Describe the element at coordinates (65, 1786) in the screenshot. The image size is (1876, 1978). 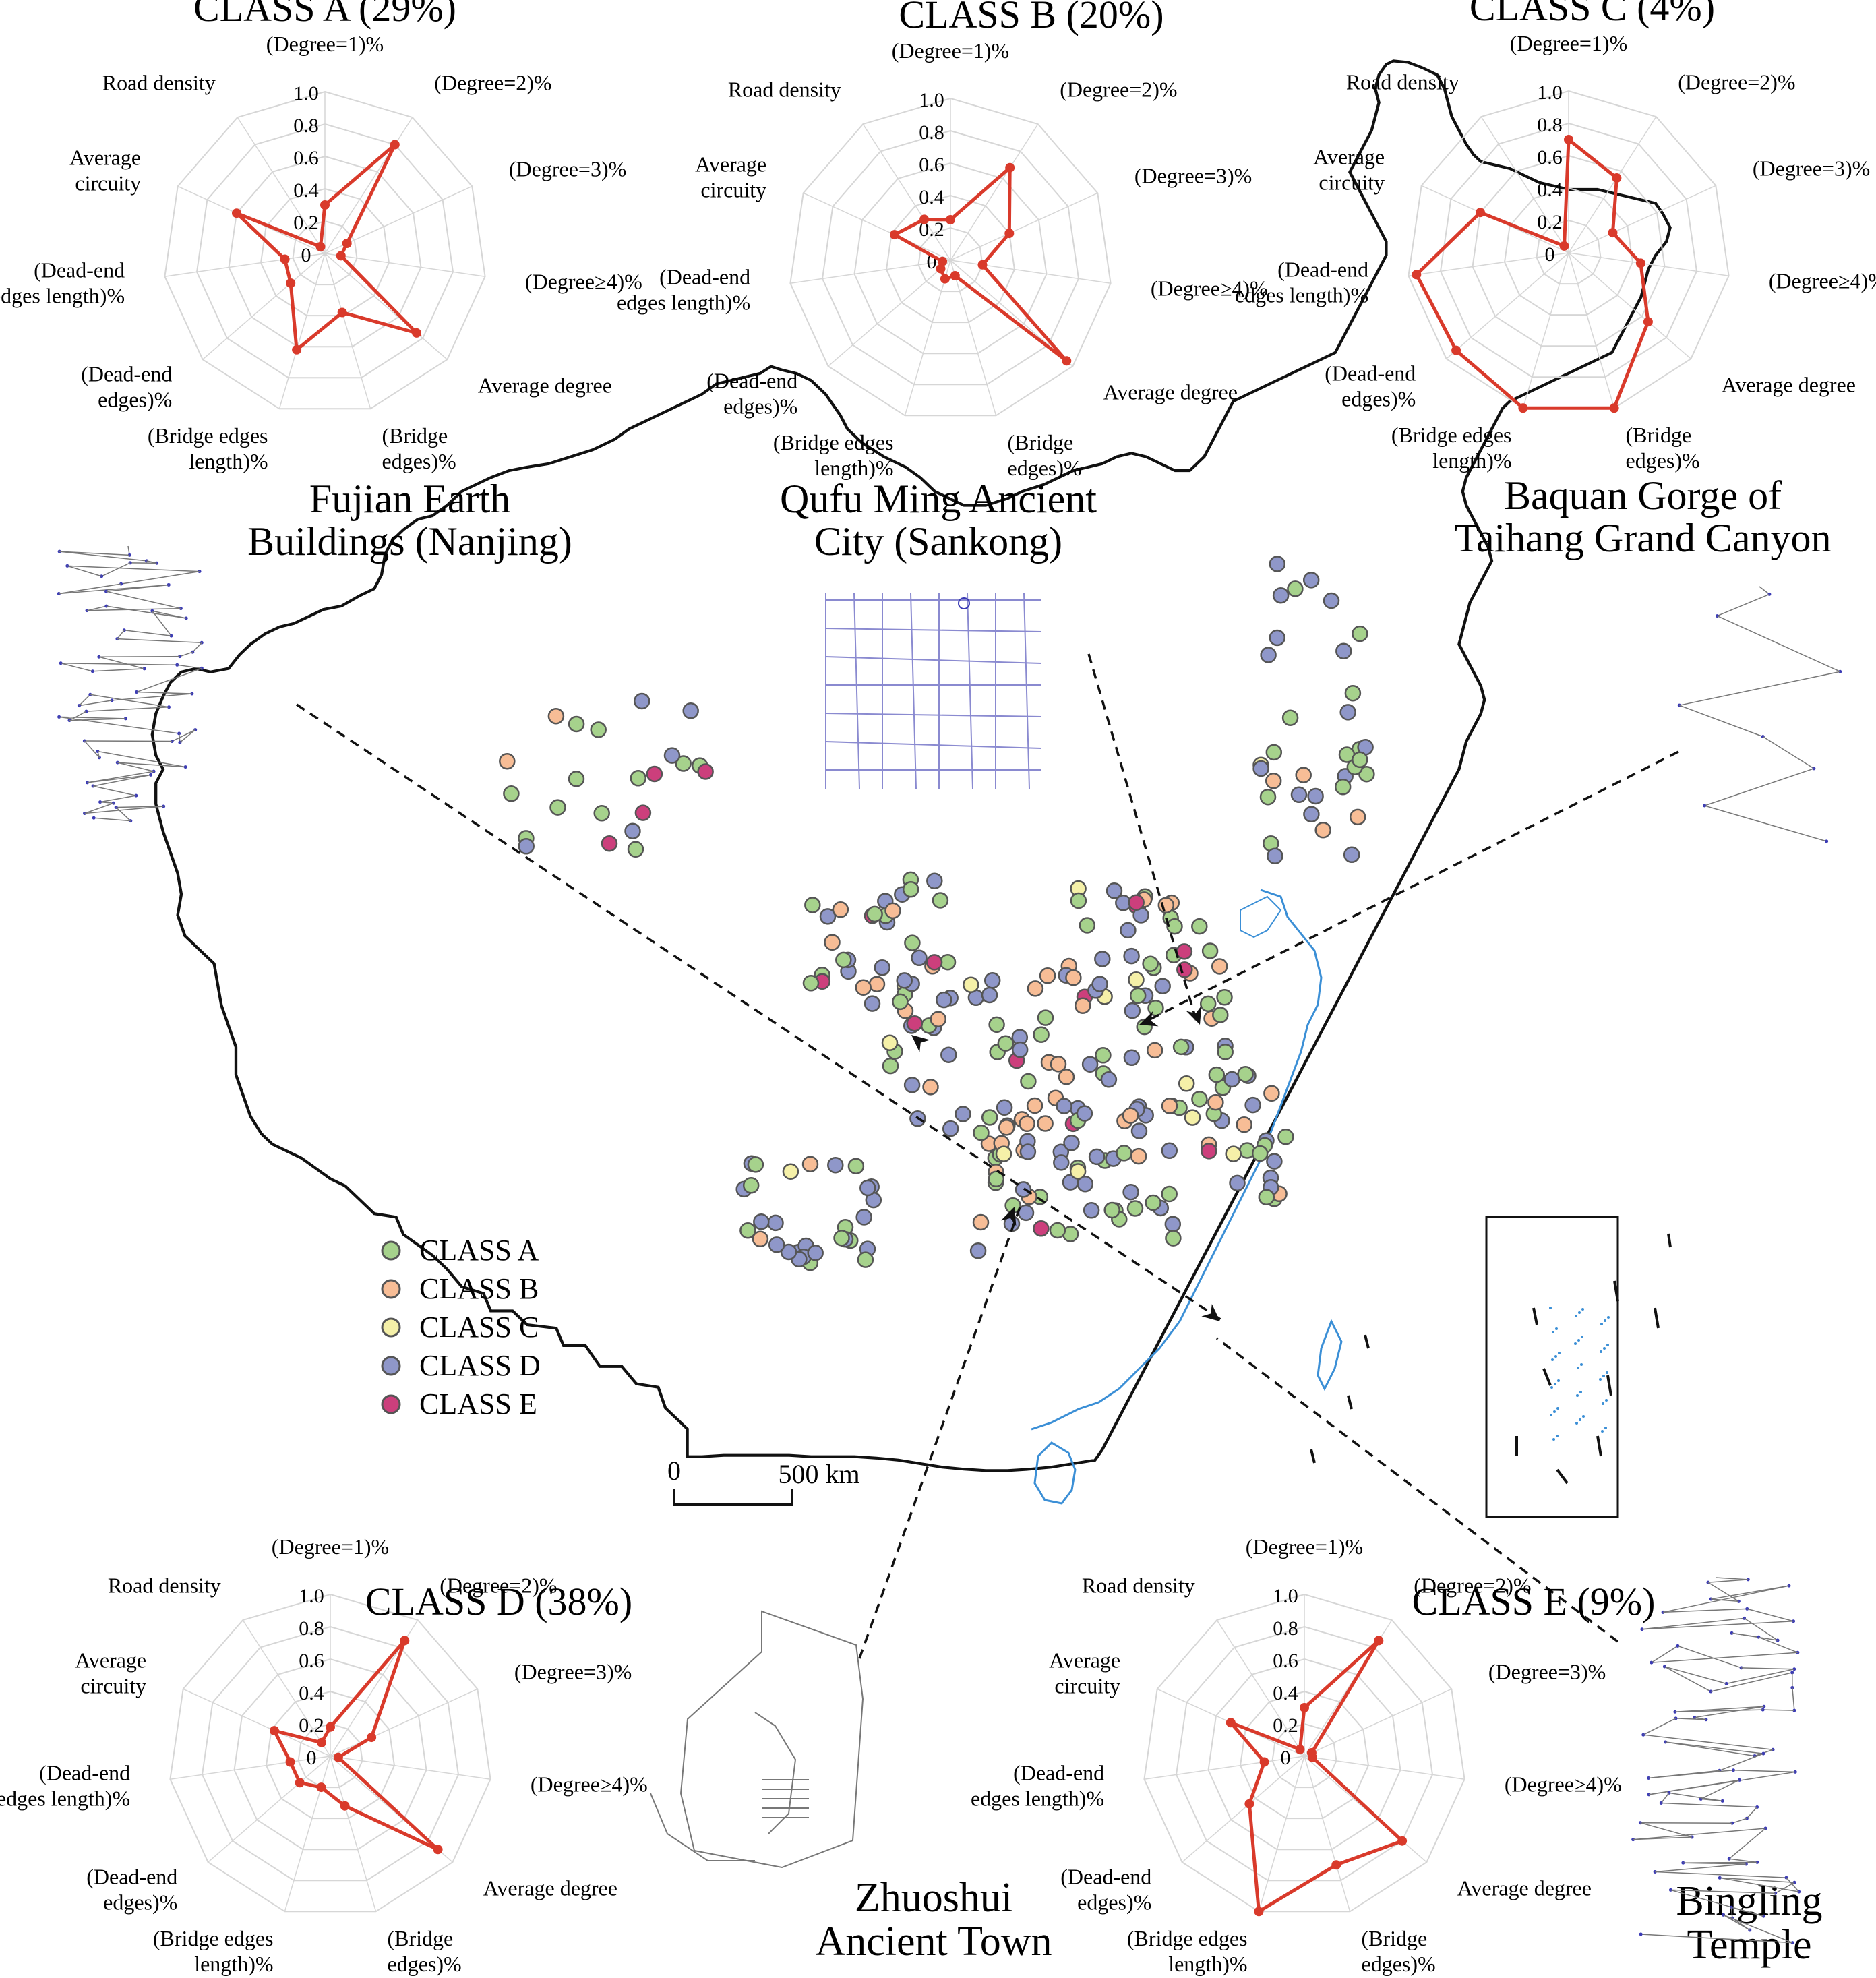
I see `radar-axis-label: (Dead-end edges length)%` at that location.